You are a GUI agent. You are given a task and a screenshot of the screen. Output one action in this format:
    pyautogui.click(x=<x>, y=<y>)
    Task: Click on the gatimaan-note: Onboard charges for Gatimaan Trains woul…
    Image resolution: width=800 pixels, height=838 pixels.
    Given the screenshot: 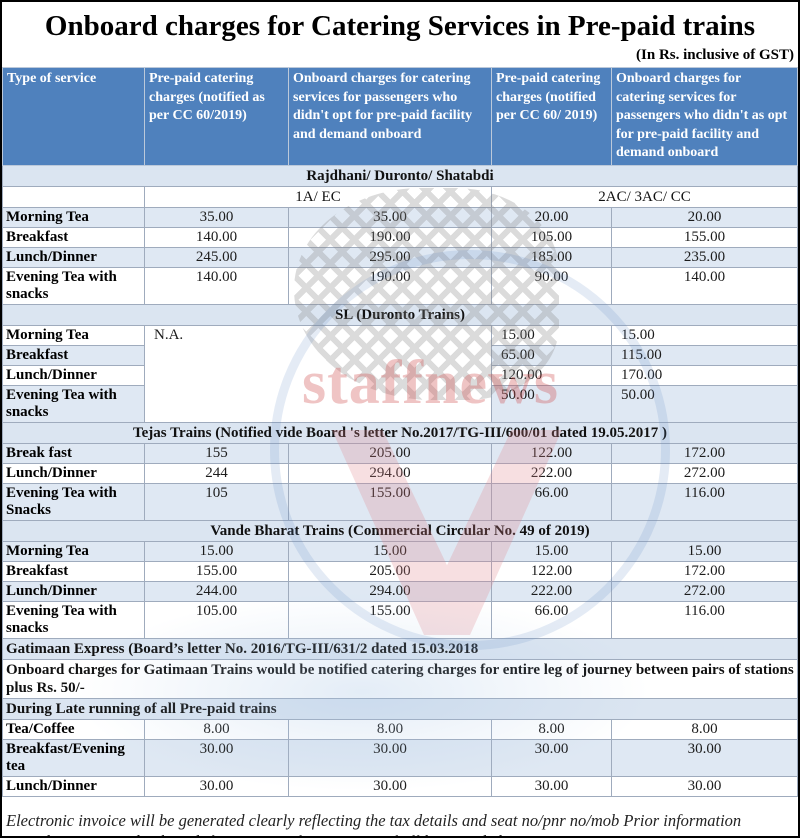 What is the action you would take?
    pyautogui.click(x=400, y=678)
    